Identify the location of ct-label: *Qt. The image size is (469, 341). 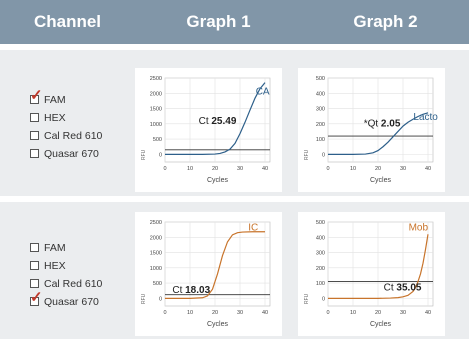
(372, 123).